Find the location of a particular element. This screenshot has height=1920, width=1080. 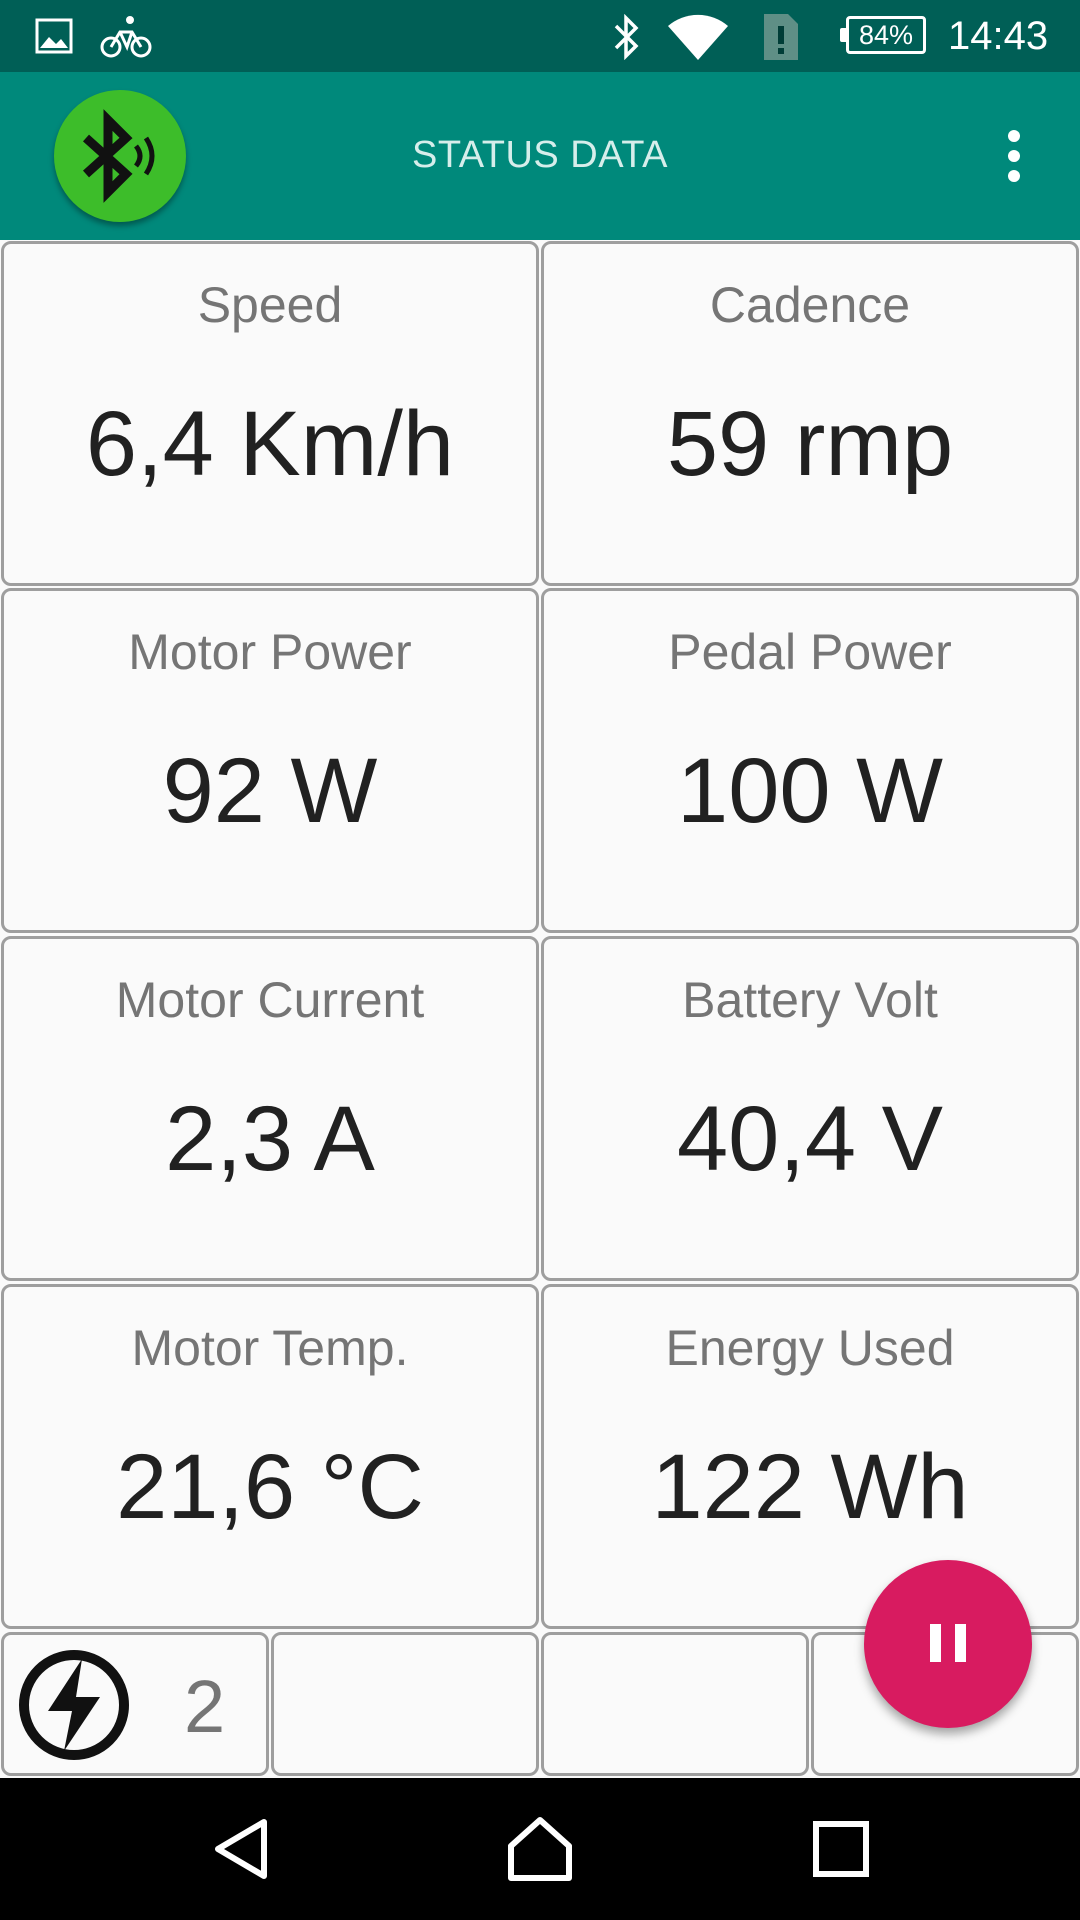

navigation-bar is located at coordinates (540, 1849).